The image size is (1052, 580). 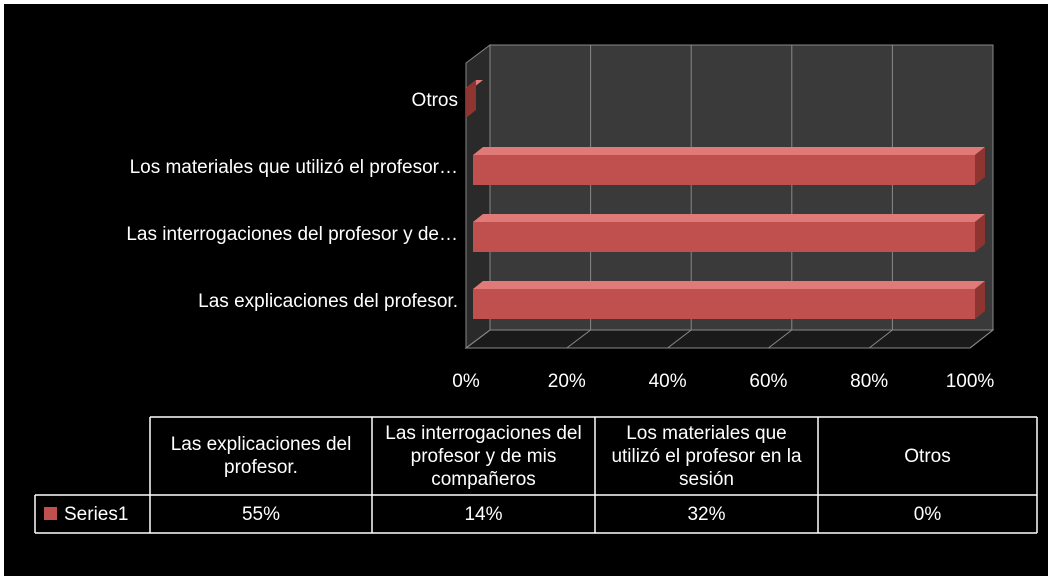 What do you see at coordinates (729, 339) in the screenshot?
I see `floor` at bounding box center [729, 339].